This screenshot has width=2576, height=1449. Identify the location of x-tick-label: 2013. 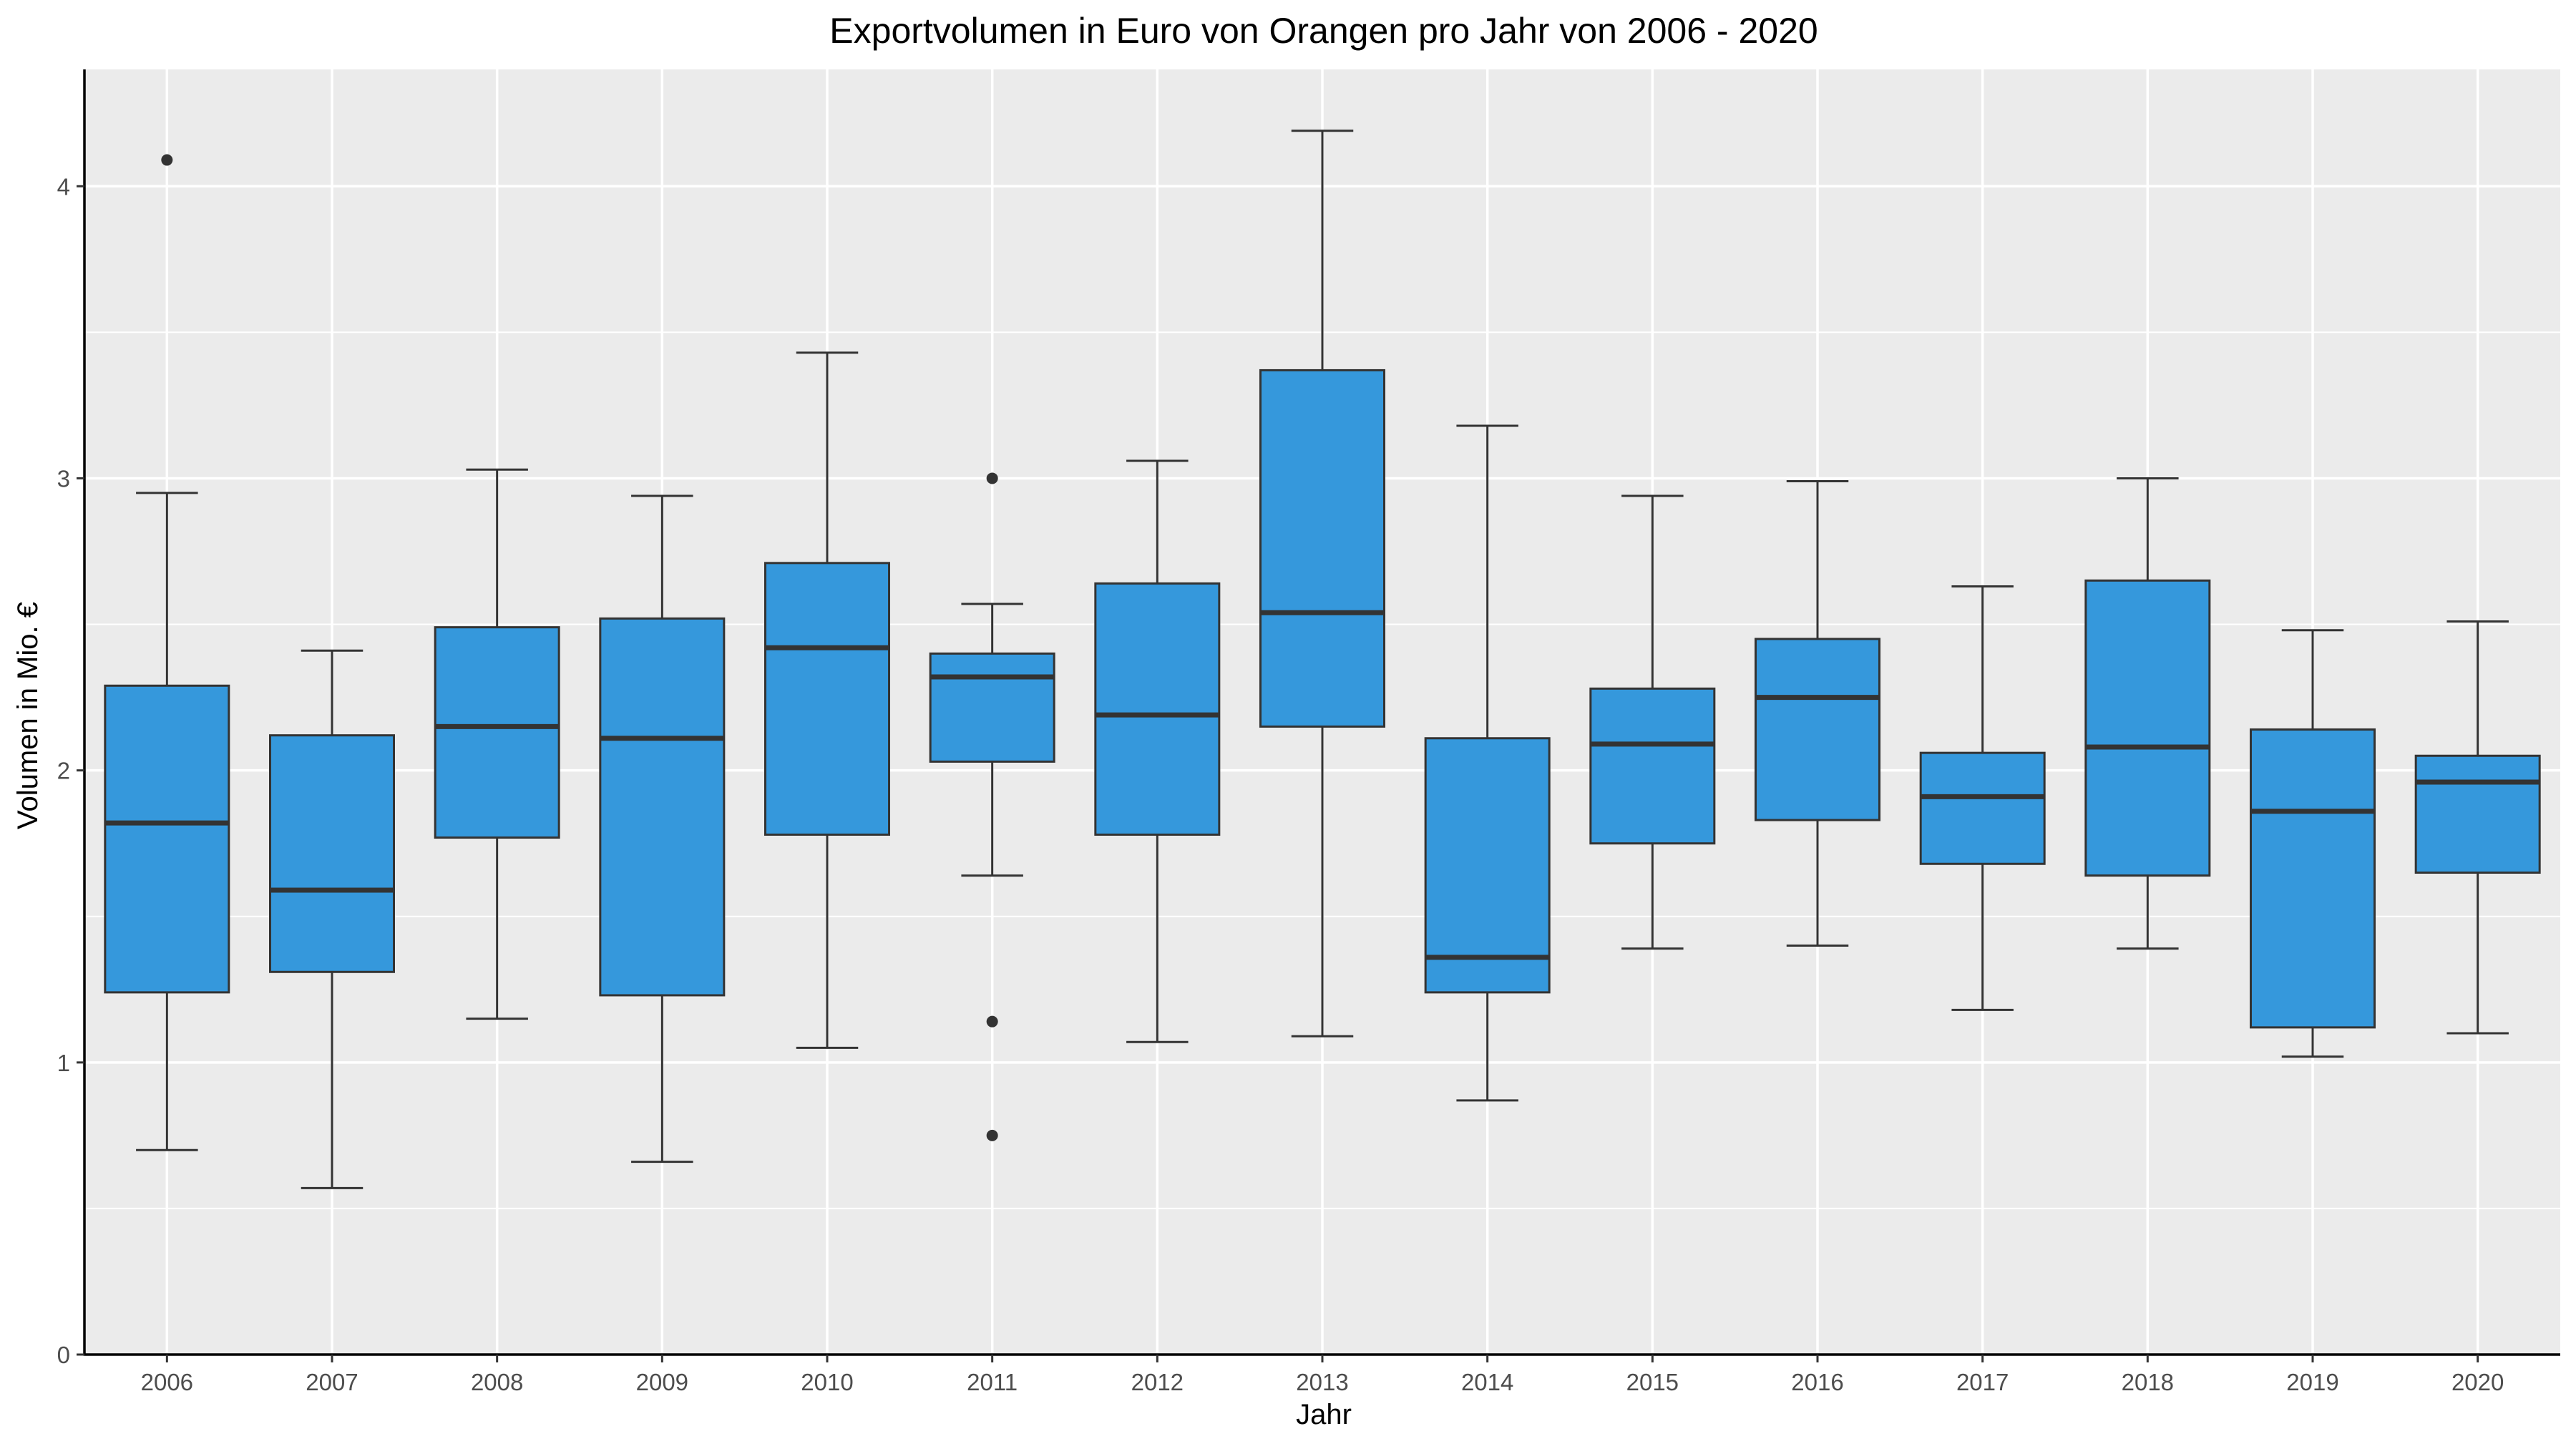
(1322, 1382).